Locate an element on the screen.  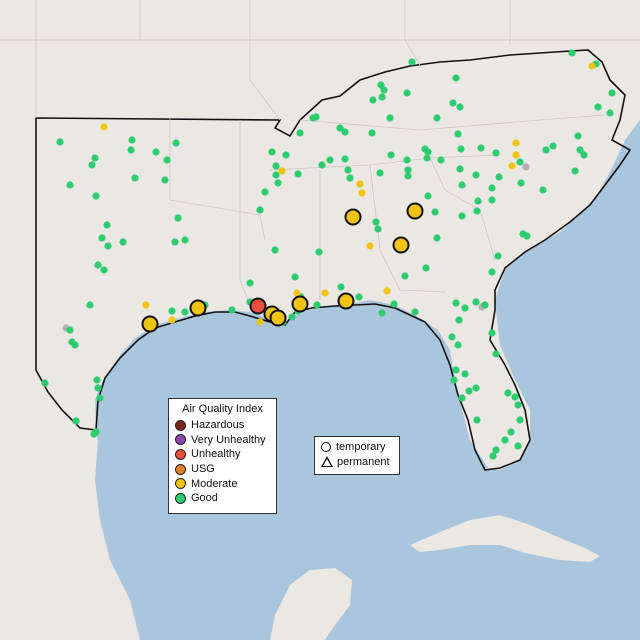
monitor-marker-unhealthy is located at coordinates (258, 306).